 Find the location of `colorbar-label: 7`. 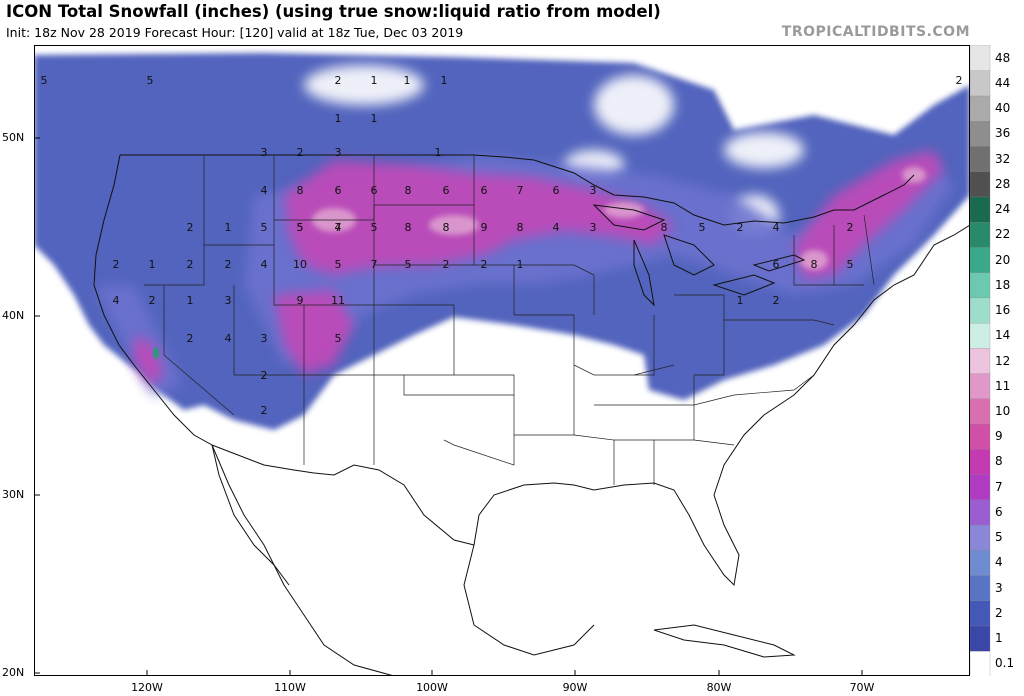

colorbar-label: 7 is located at coordinates (999, 486).